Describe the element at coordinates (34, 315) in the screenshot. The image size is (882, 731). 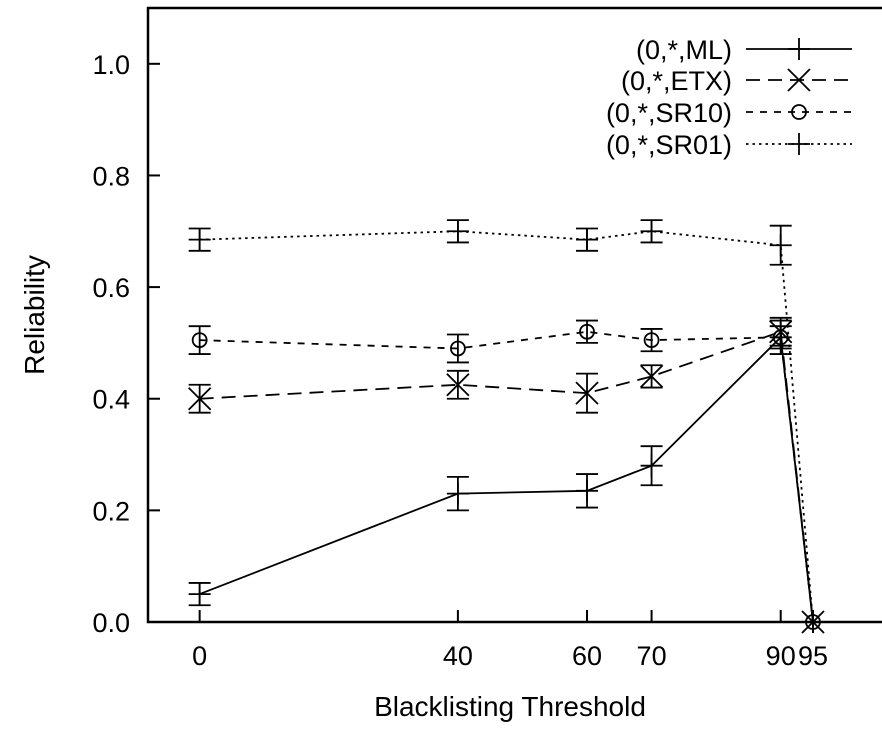
I see `y-axis-title: Reliability` at that location.